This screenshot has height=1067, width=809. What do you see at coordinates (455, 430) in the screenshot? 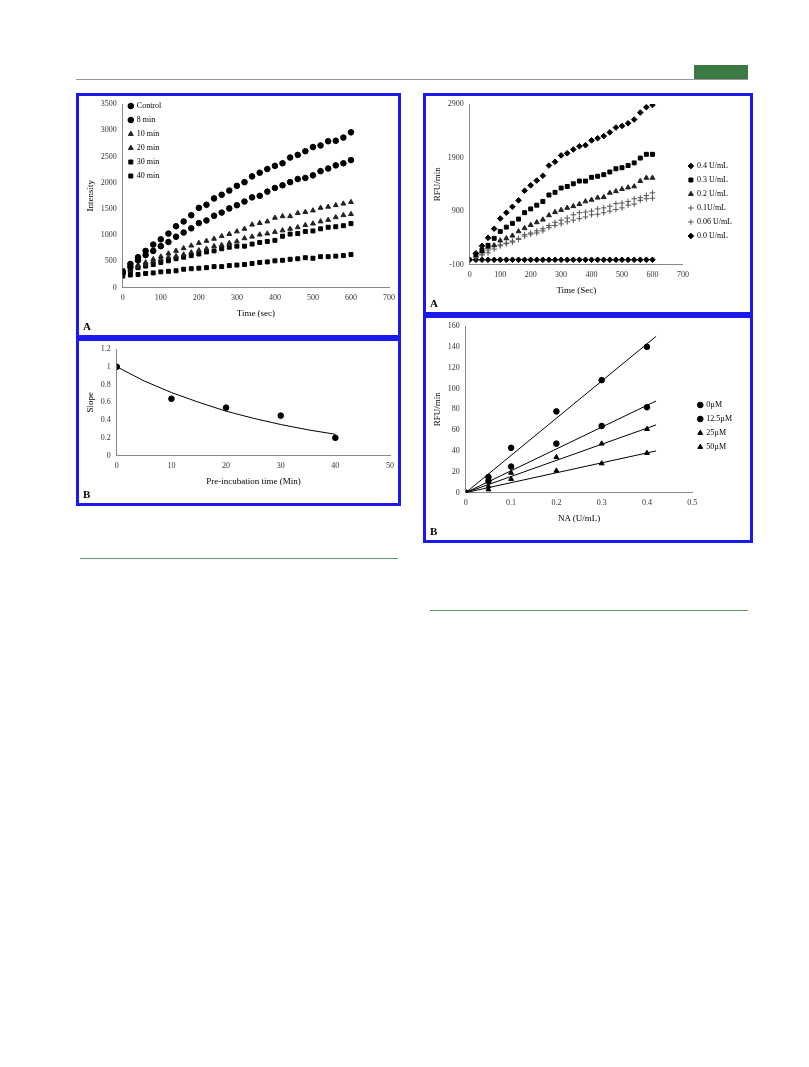
I see `y-tick-label: 60` at bounding box center [455, 430].